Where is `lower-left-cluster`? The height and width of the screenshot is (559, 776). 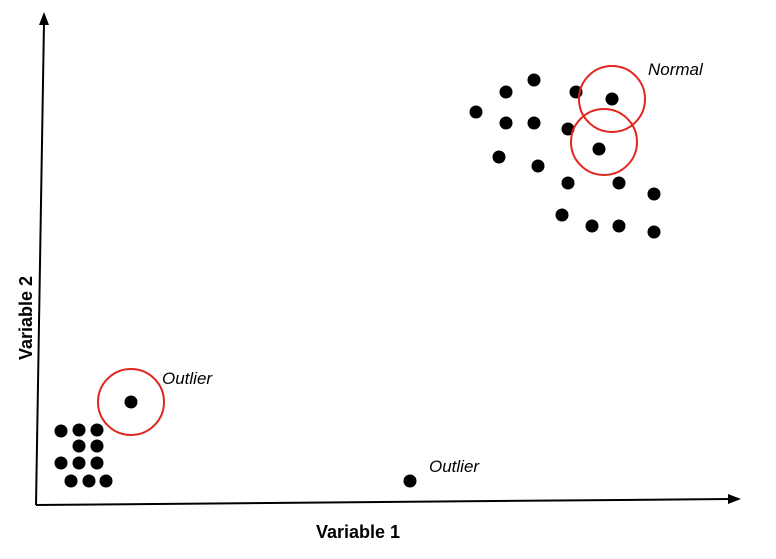 lower-left-cluster is located at coordinates (83, 455).